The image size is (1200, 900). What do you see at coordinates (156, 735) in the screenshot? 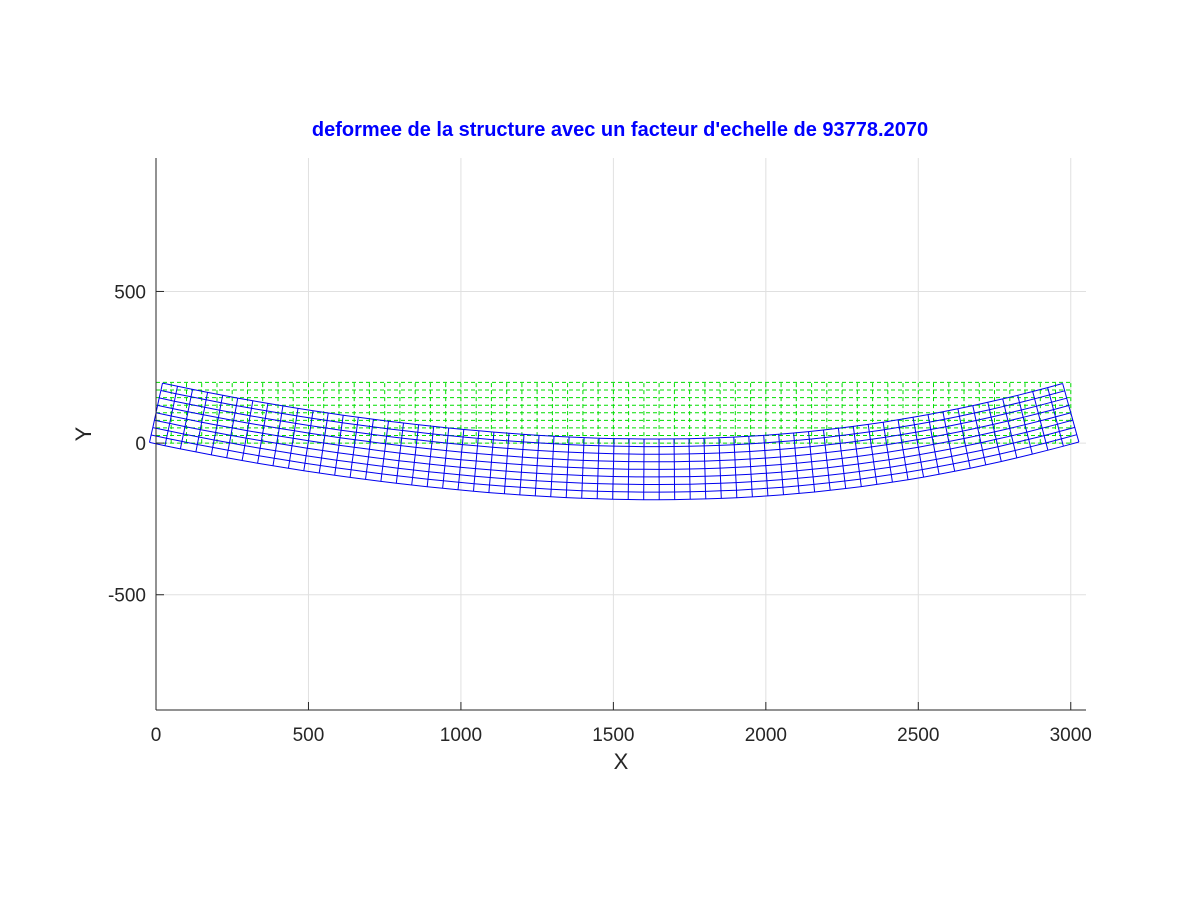
I see `x-tick-label: 0` at bounding box center [156, 735].